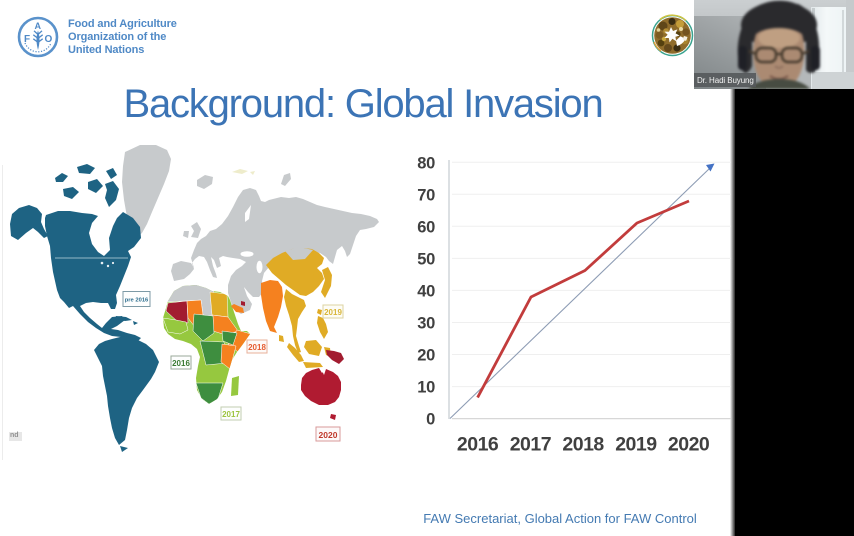 This screenshot has width=854, height=536. I want to click on svg-text: pre 2016, so click(137, 301).